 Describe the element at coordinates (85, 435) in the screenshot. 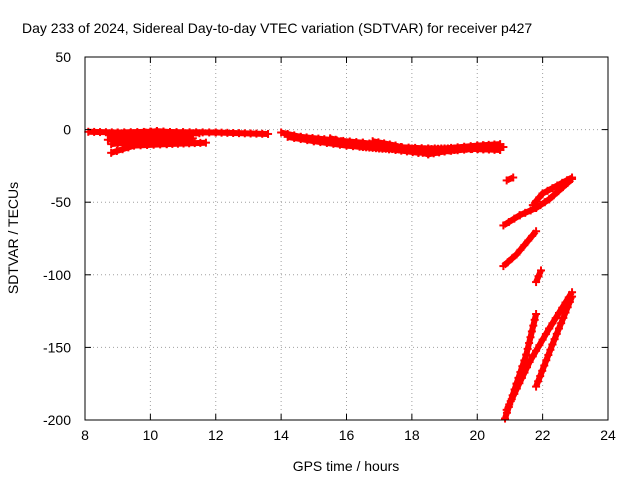

I see `x-tick-label: 8` at that location.